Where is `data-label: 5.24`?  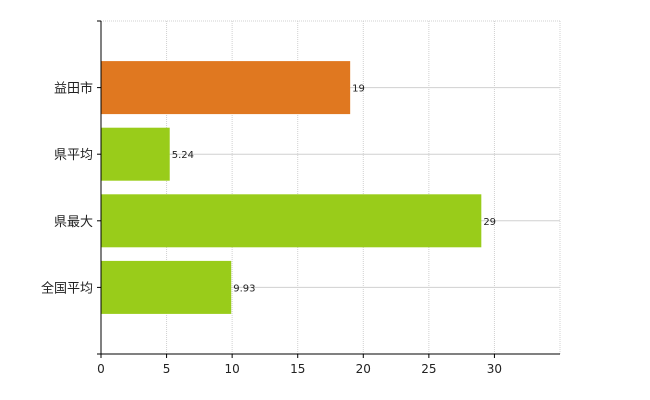
data-label: 5.24 is located at coordinates (183, 155).